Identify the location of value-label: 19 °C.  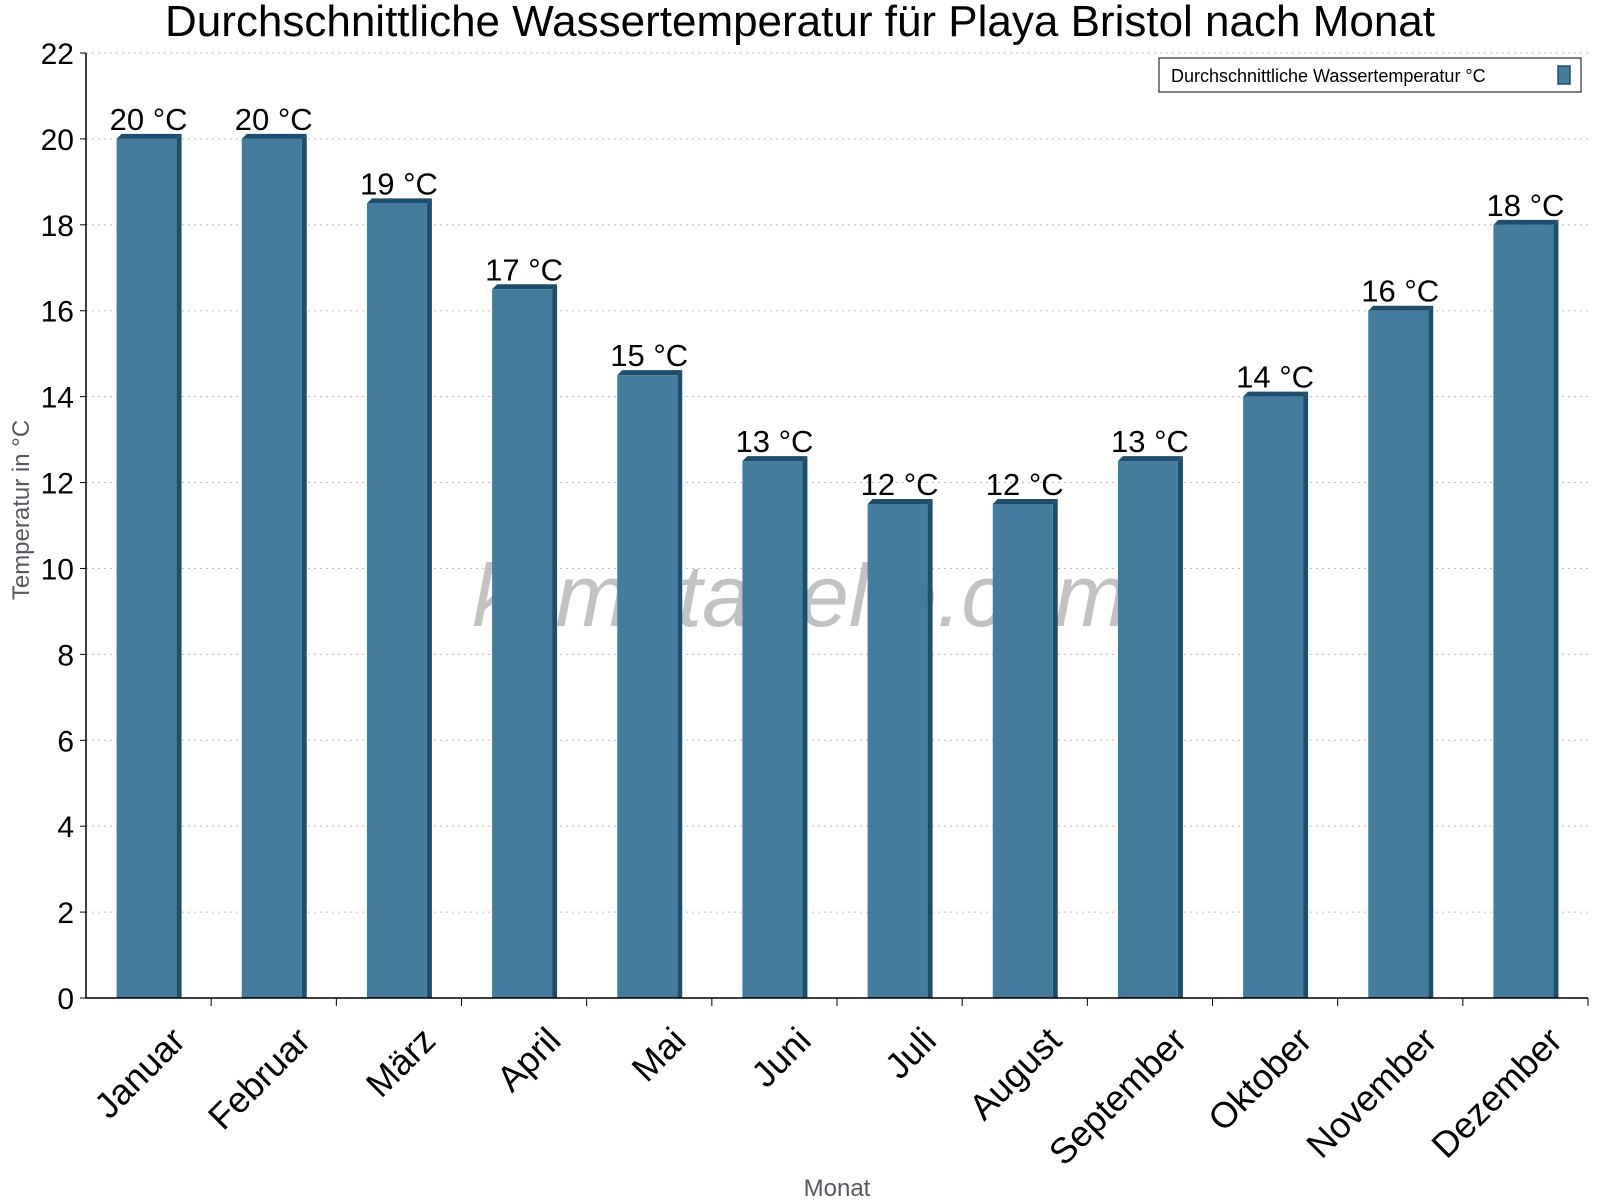
(399, 183).